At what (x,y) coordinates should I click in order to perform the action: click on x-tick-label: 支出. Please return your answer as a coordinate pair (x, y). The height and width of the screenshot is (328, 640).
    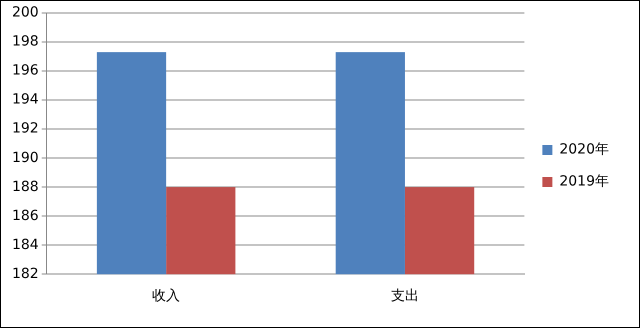
    Looking at the image, I should click on (404, 296).